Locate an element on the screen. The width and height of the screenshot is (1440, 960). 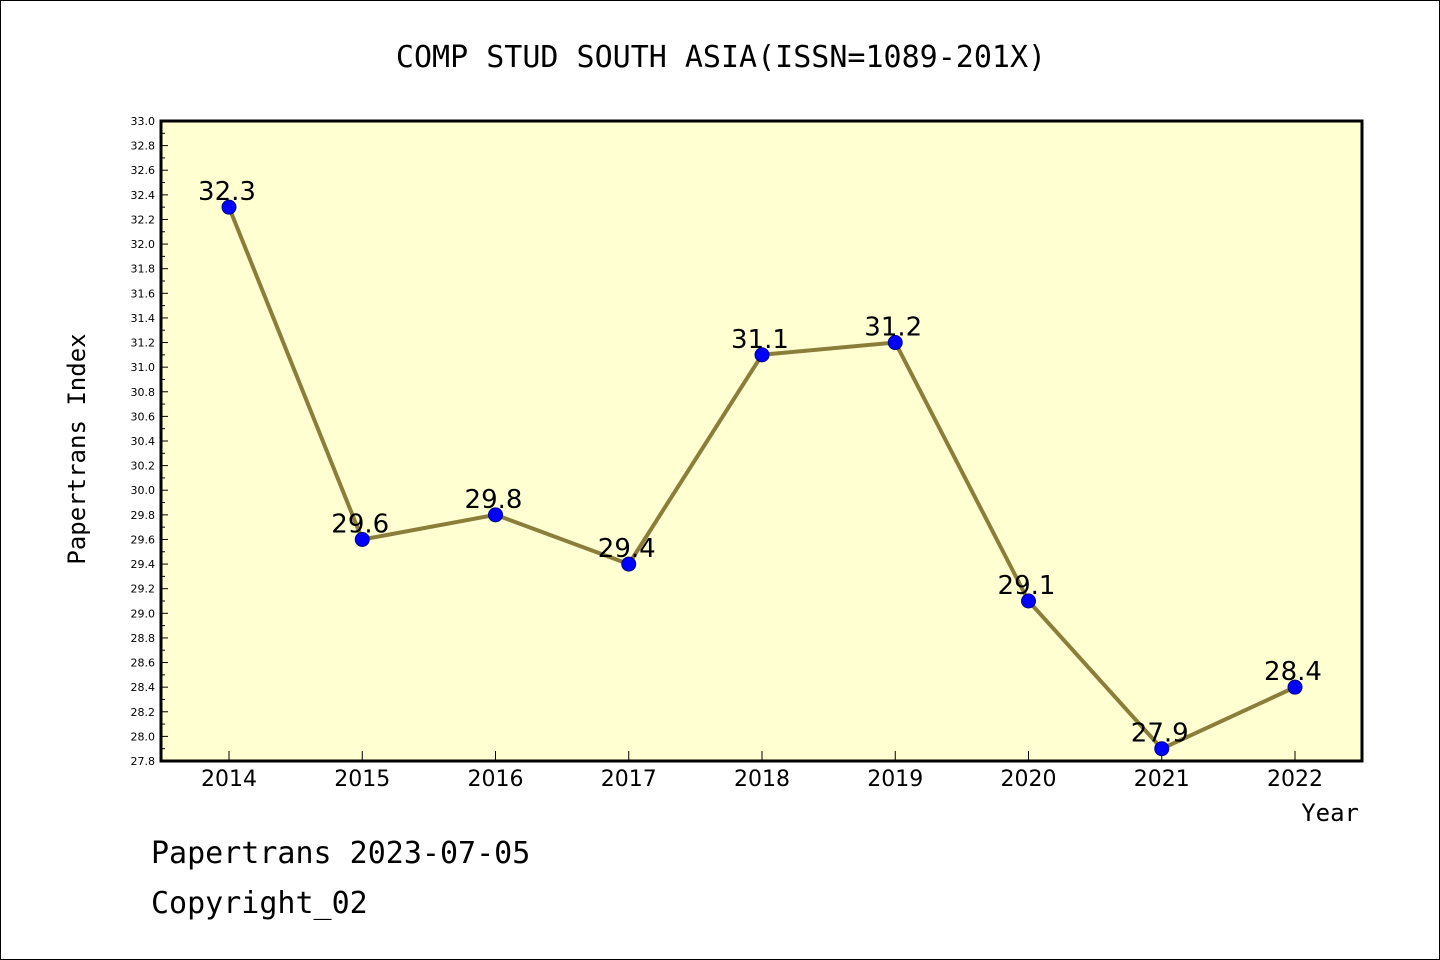
x-tick-label: 2020 is located at coordinates (1029, 779).